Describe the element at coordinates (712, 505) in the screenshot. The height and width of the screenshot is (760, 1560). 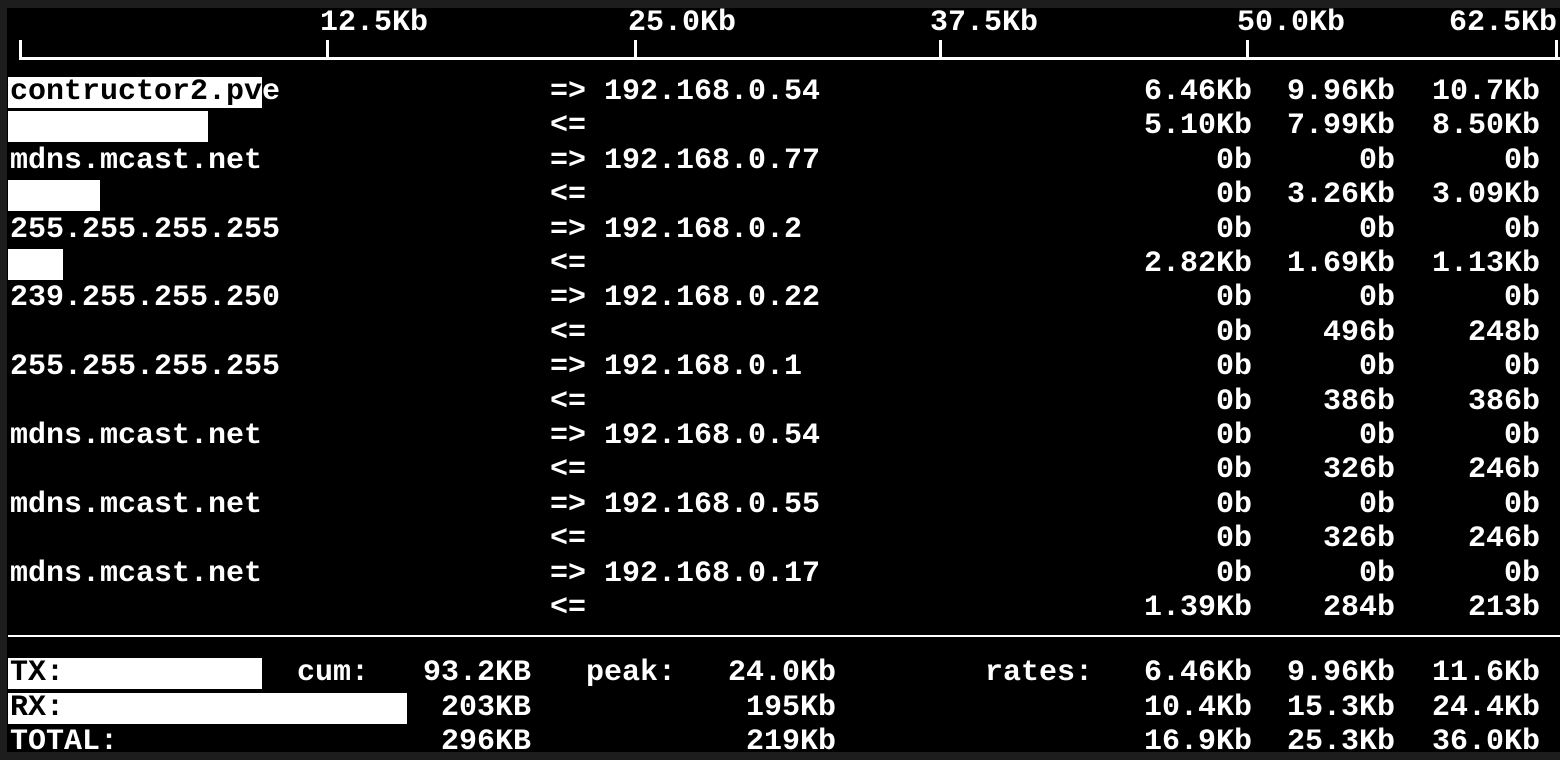
I see `peer-ip: 192.168.0.55` at that location.